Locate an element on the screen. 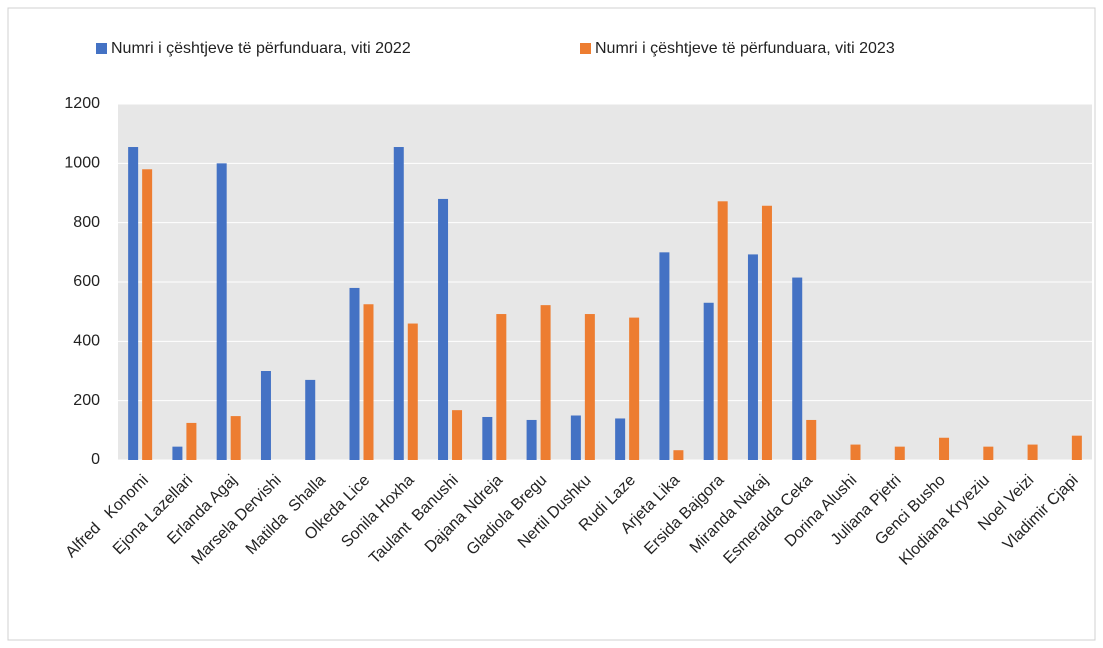 This screenshot has height=648, width=1103. y-tick-label: 800 is located at coordinates (86, 222).